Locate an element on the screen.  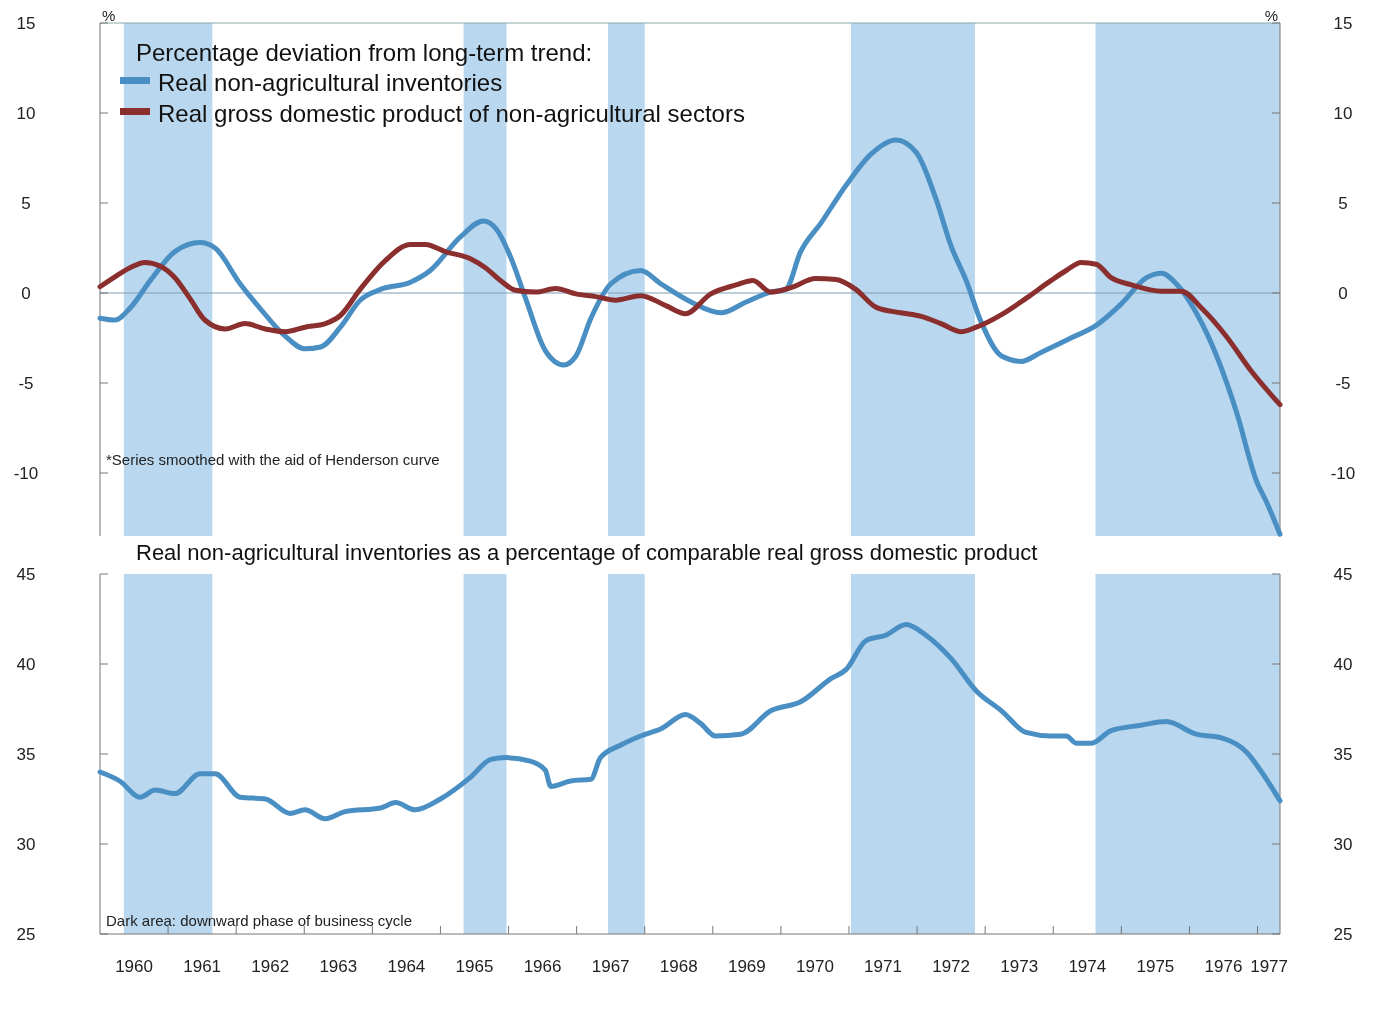
y-tick-label: 35 is located at coordinates (26, 754).